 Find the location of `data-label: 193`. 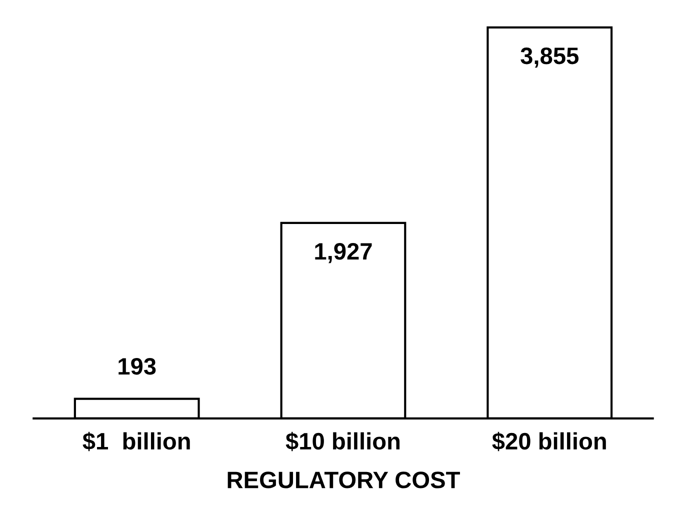

data-label: 193 is located at coordinates (137, 366).